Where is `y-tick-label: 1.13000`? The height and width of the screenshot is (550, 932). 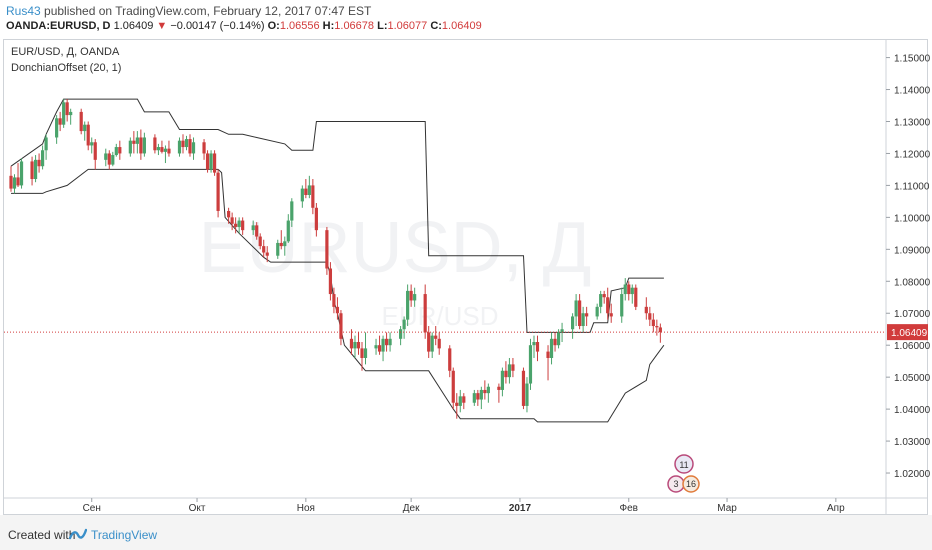
y-tick-label: 1.13000 is located at coordinates (912, 122).